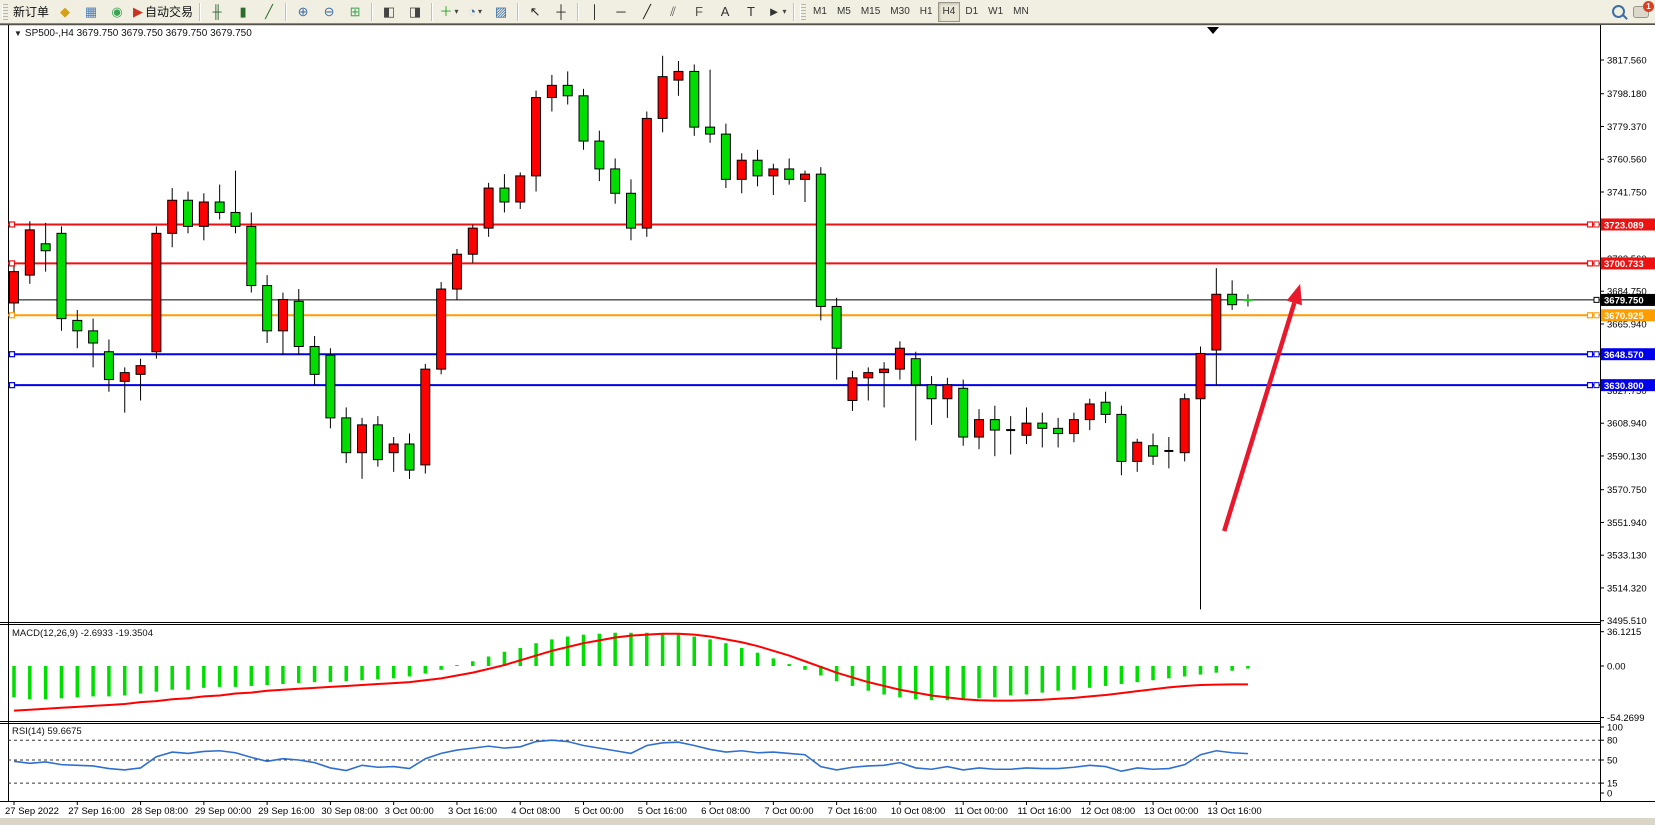 This screenshot has height=825, width=1655. Describe the element at coordinates (535, 811) in the screenshot. I see `time-tick-label: 4 Oct 08:00` at that location.